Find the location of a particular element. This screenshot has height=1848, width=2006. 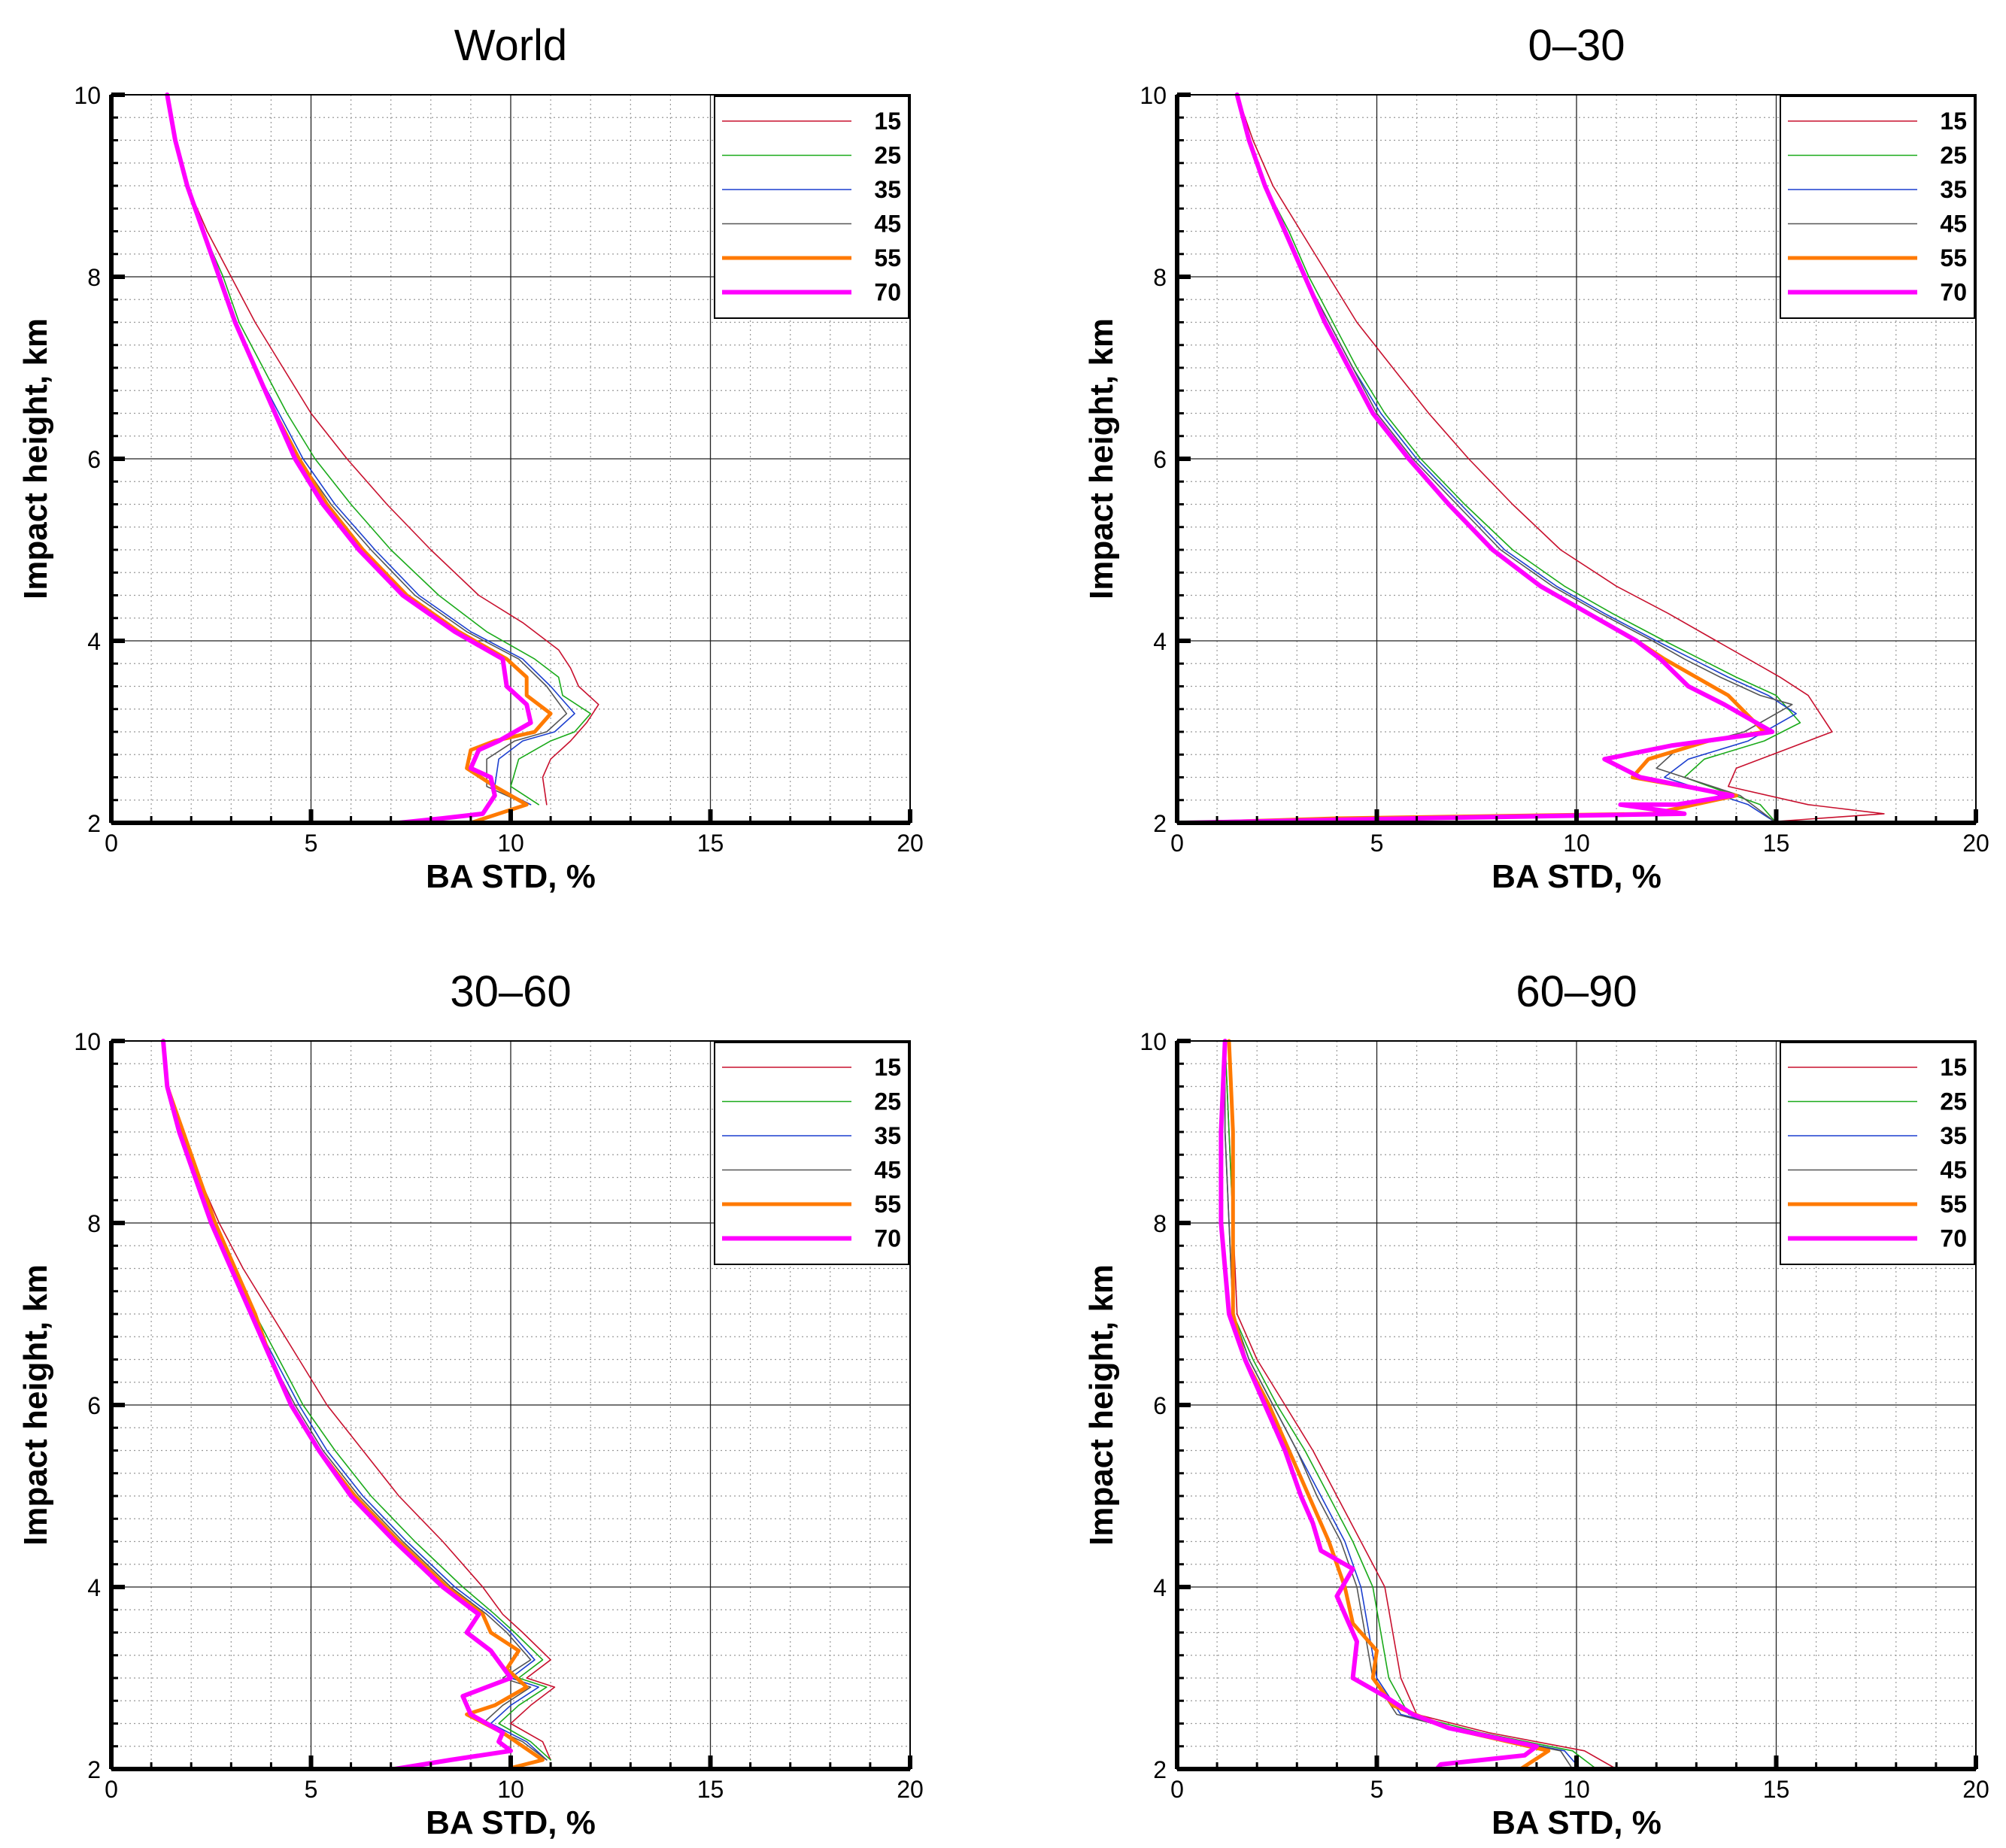

chart-title: World is located at coordinates (510, 45).